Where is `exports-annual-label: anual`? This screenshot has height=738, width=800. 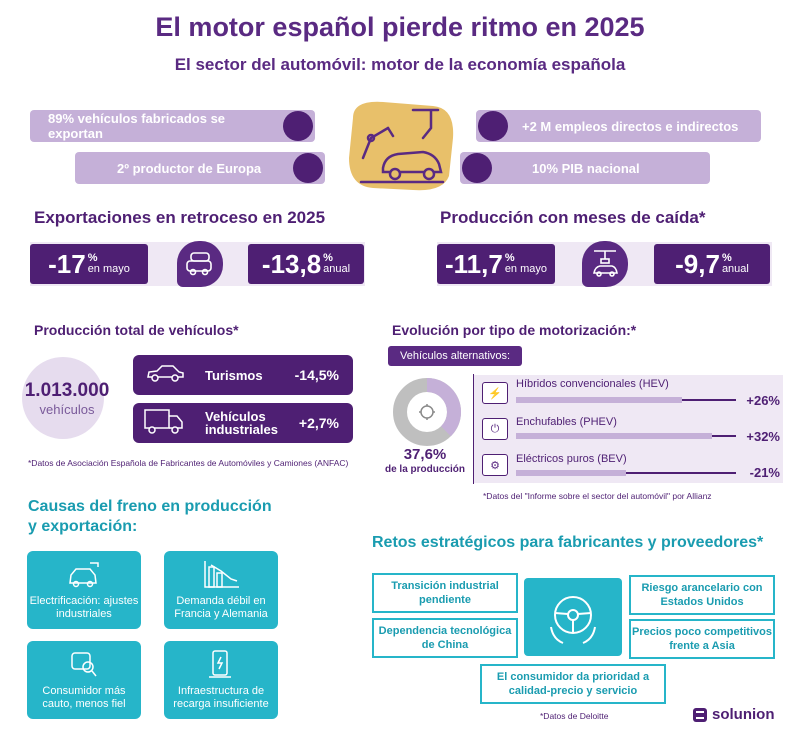
exports-annual-label: anual is located at coordinates (337, 269).